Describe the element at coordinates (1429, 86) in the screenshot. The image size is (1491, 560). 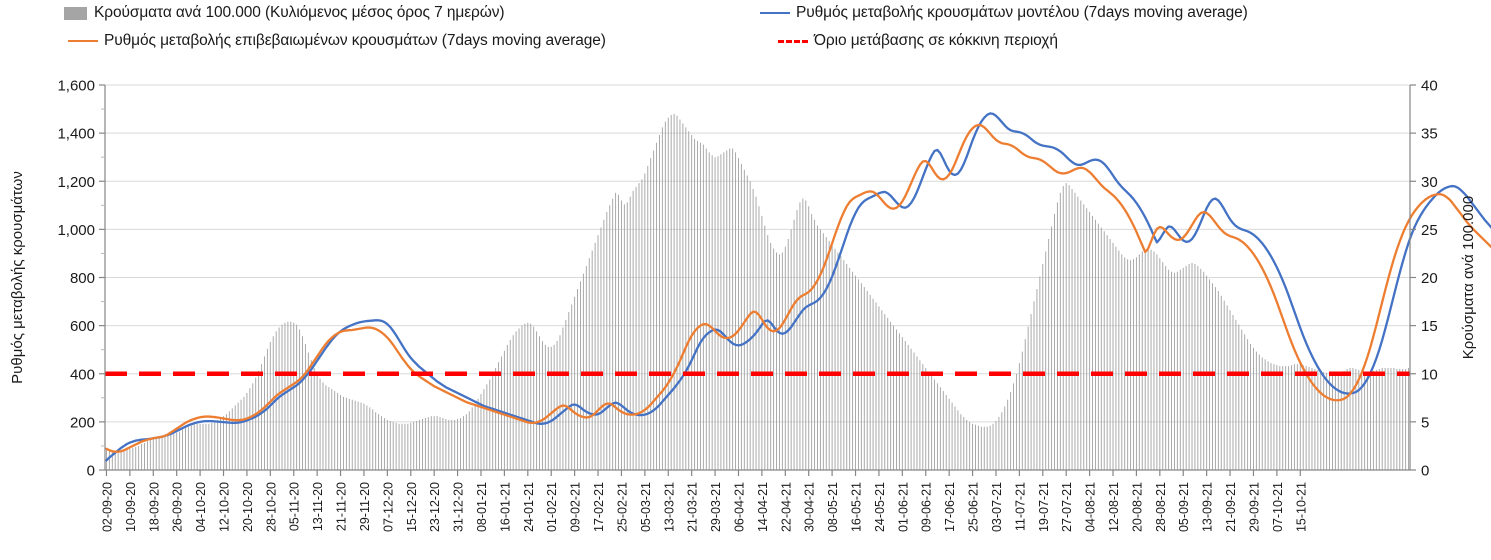
I see `y-tick-label-right: 40` at that location.